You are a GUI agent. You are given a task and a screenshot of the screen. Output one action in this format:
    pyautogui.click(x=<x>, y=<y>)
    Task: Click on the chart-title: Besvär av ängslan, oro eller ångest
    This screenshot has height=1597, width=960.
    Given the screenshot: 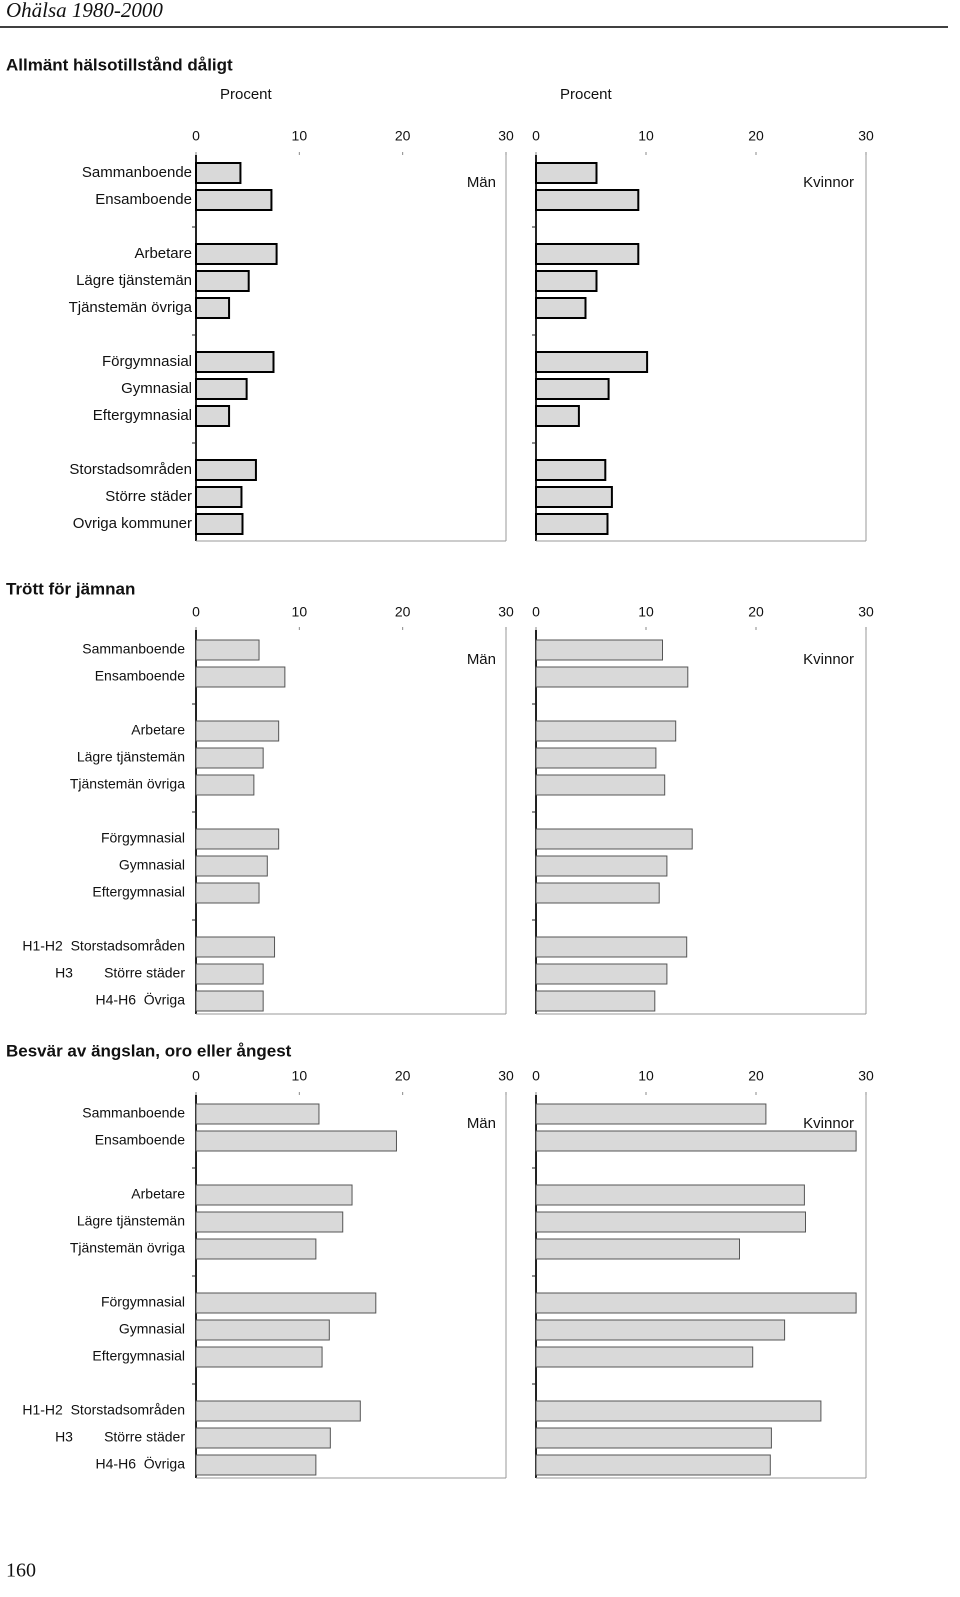 What is the action you would take?
    pyautogui.click(x=149, y=1050)
    